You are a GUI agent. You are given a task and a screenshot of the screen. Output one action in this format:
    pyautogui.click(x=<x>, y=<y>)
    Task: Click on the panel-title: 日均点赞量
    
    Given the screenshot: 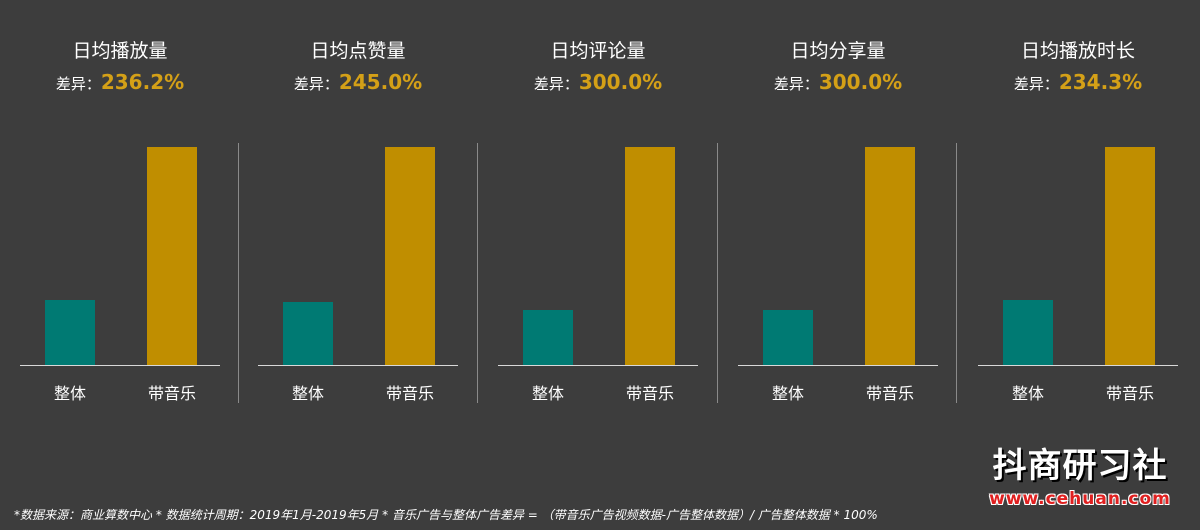 What is the action you would take?
    pyautogui.click(x=358, y=51)
    